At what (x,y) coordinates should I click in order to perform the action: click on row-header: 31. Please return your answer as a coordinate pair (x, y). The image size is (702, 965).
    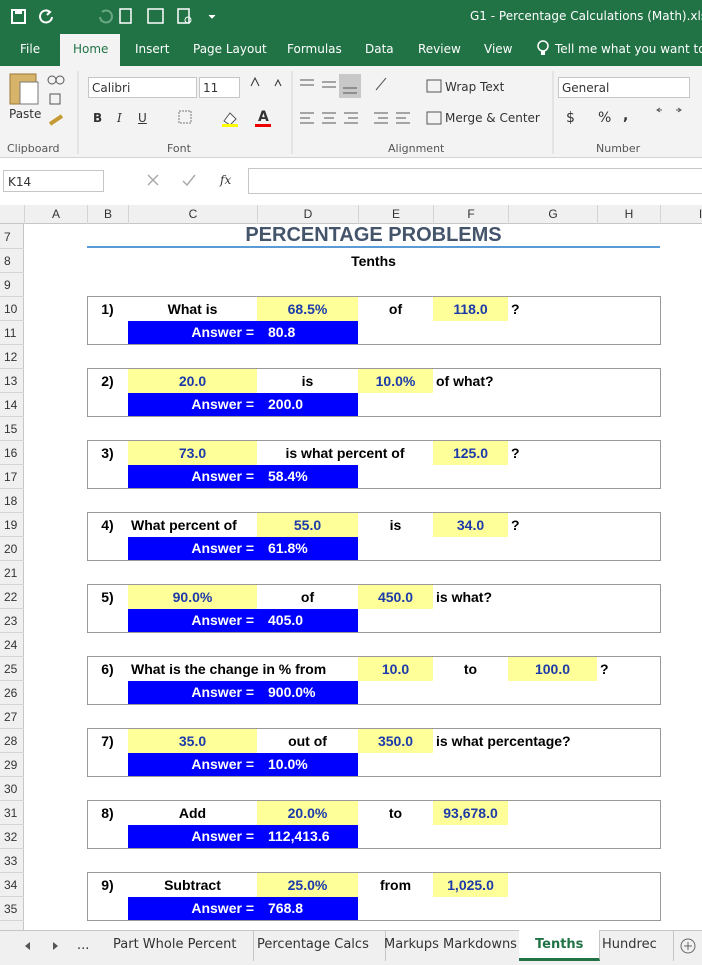
    Looking at the image, I should click on (12, 813).